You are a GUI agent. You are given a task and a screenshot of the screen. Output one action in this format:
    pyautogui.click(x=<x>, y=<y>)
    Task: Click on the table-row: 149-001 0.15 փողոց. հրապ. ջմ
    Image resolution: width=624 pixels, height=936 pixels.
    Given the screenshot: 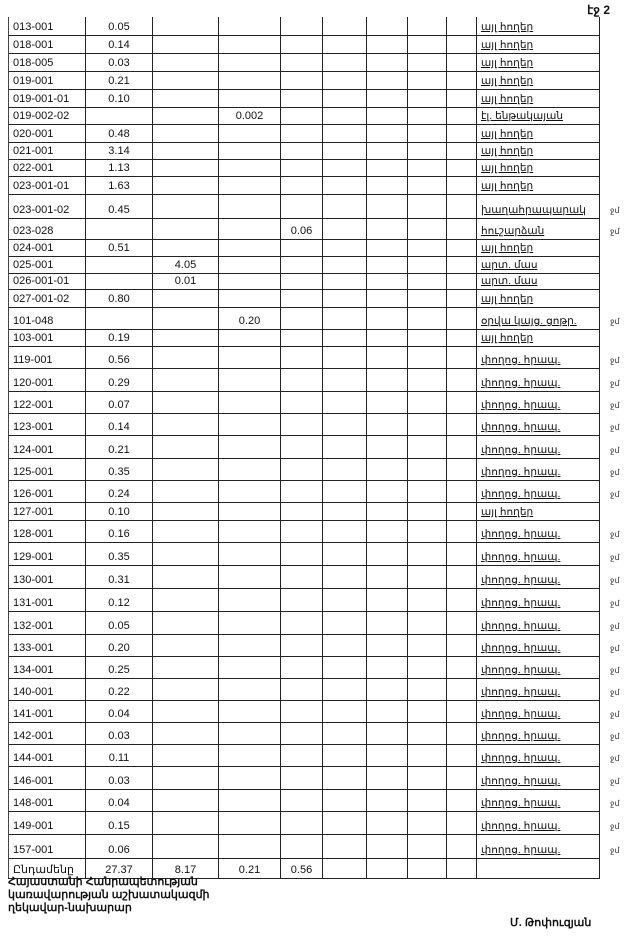 What is the action you would take?
    pyautogui.click(x=314, y=823)
    